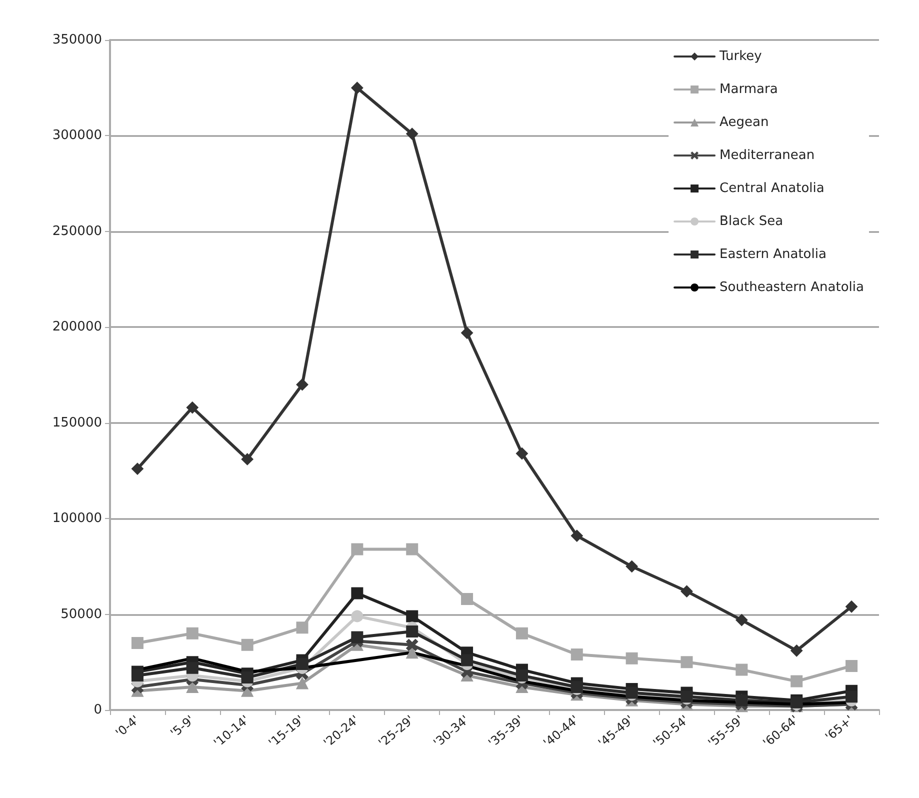  What do you see at coordinates (772, 188) in the screenshot?
I see `legend-label: Central Anatolia` at bounding box center [772, 188].